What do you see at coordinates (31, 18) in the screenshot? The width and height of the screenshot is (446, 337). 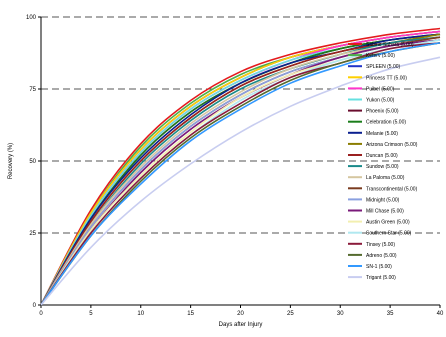 I see `y-tick-label: 100` at bounding box center [31, 18].